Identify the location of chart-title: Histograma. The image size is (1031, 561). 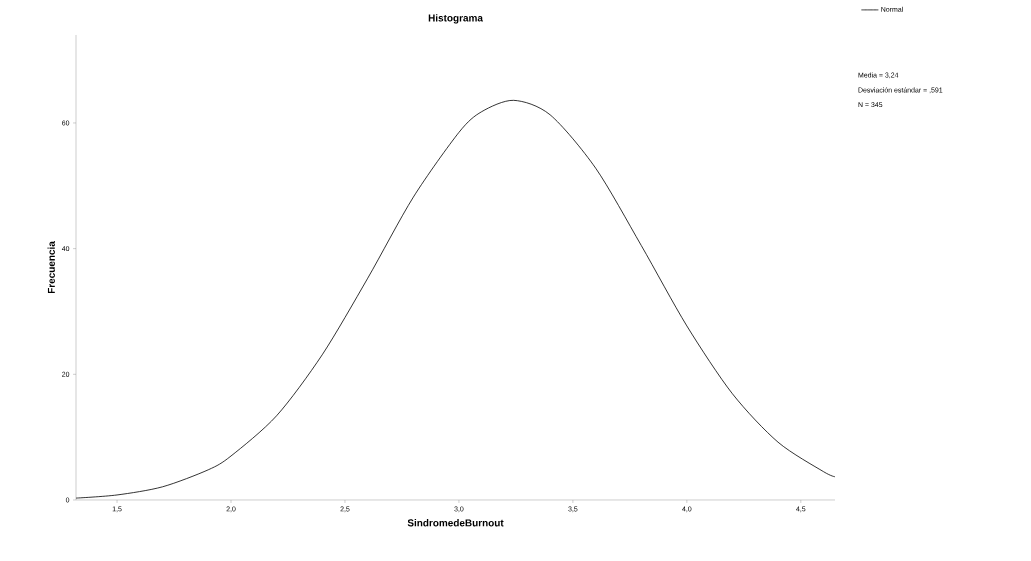
(455, 19).